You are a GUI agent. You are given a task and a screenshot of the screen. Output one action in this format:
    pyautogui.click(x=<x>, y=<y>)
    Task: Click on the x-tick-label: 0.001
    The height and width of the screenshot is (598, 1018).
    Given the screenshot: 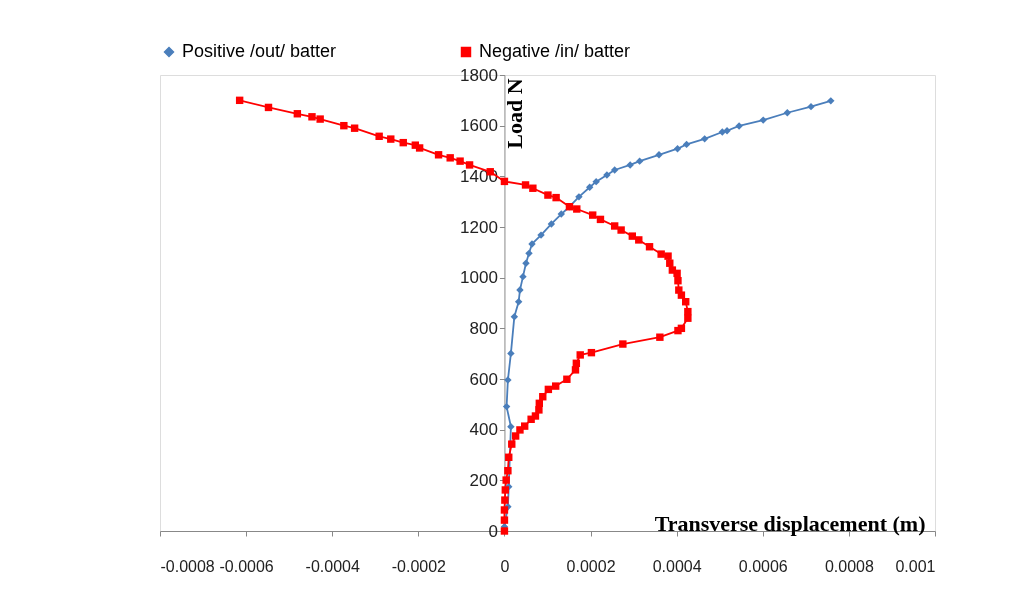 What is the action you would take?
    pyautogui.click(x=915, y=566)
    